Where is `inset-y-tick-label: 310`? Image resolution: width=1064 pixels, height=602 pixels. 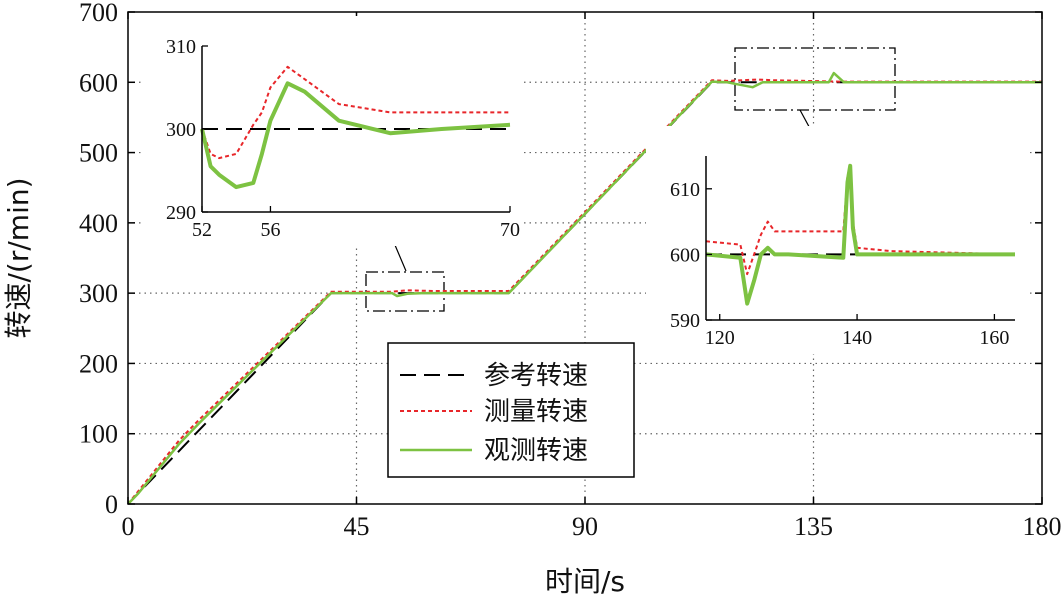
inset-y-tick-label: 310 is located at coordinates (181, 47).